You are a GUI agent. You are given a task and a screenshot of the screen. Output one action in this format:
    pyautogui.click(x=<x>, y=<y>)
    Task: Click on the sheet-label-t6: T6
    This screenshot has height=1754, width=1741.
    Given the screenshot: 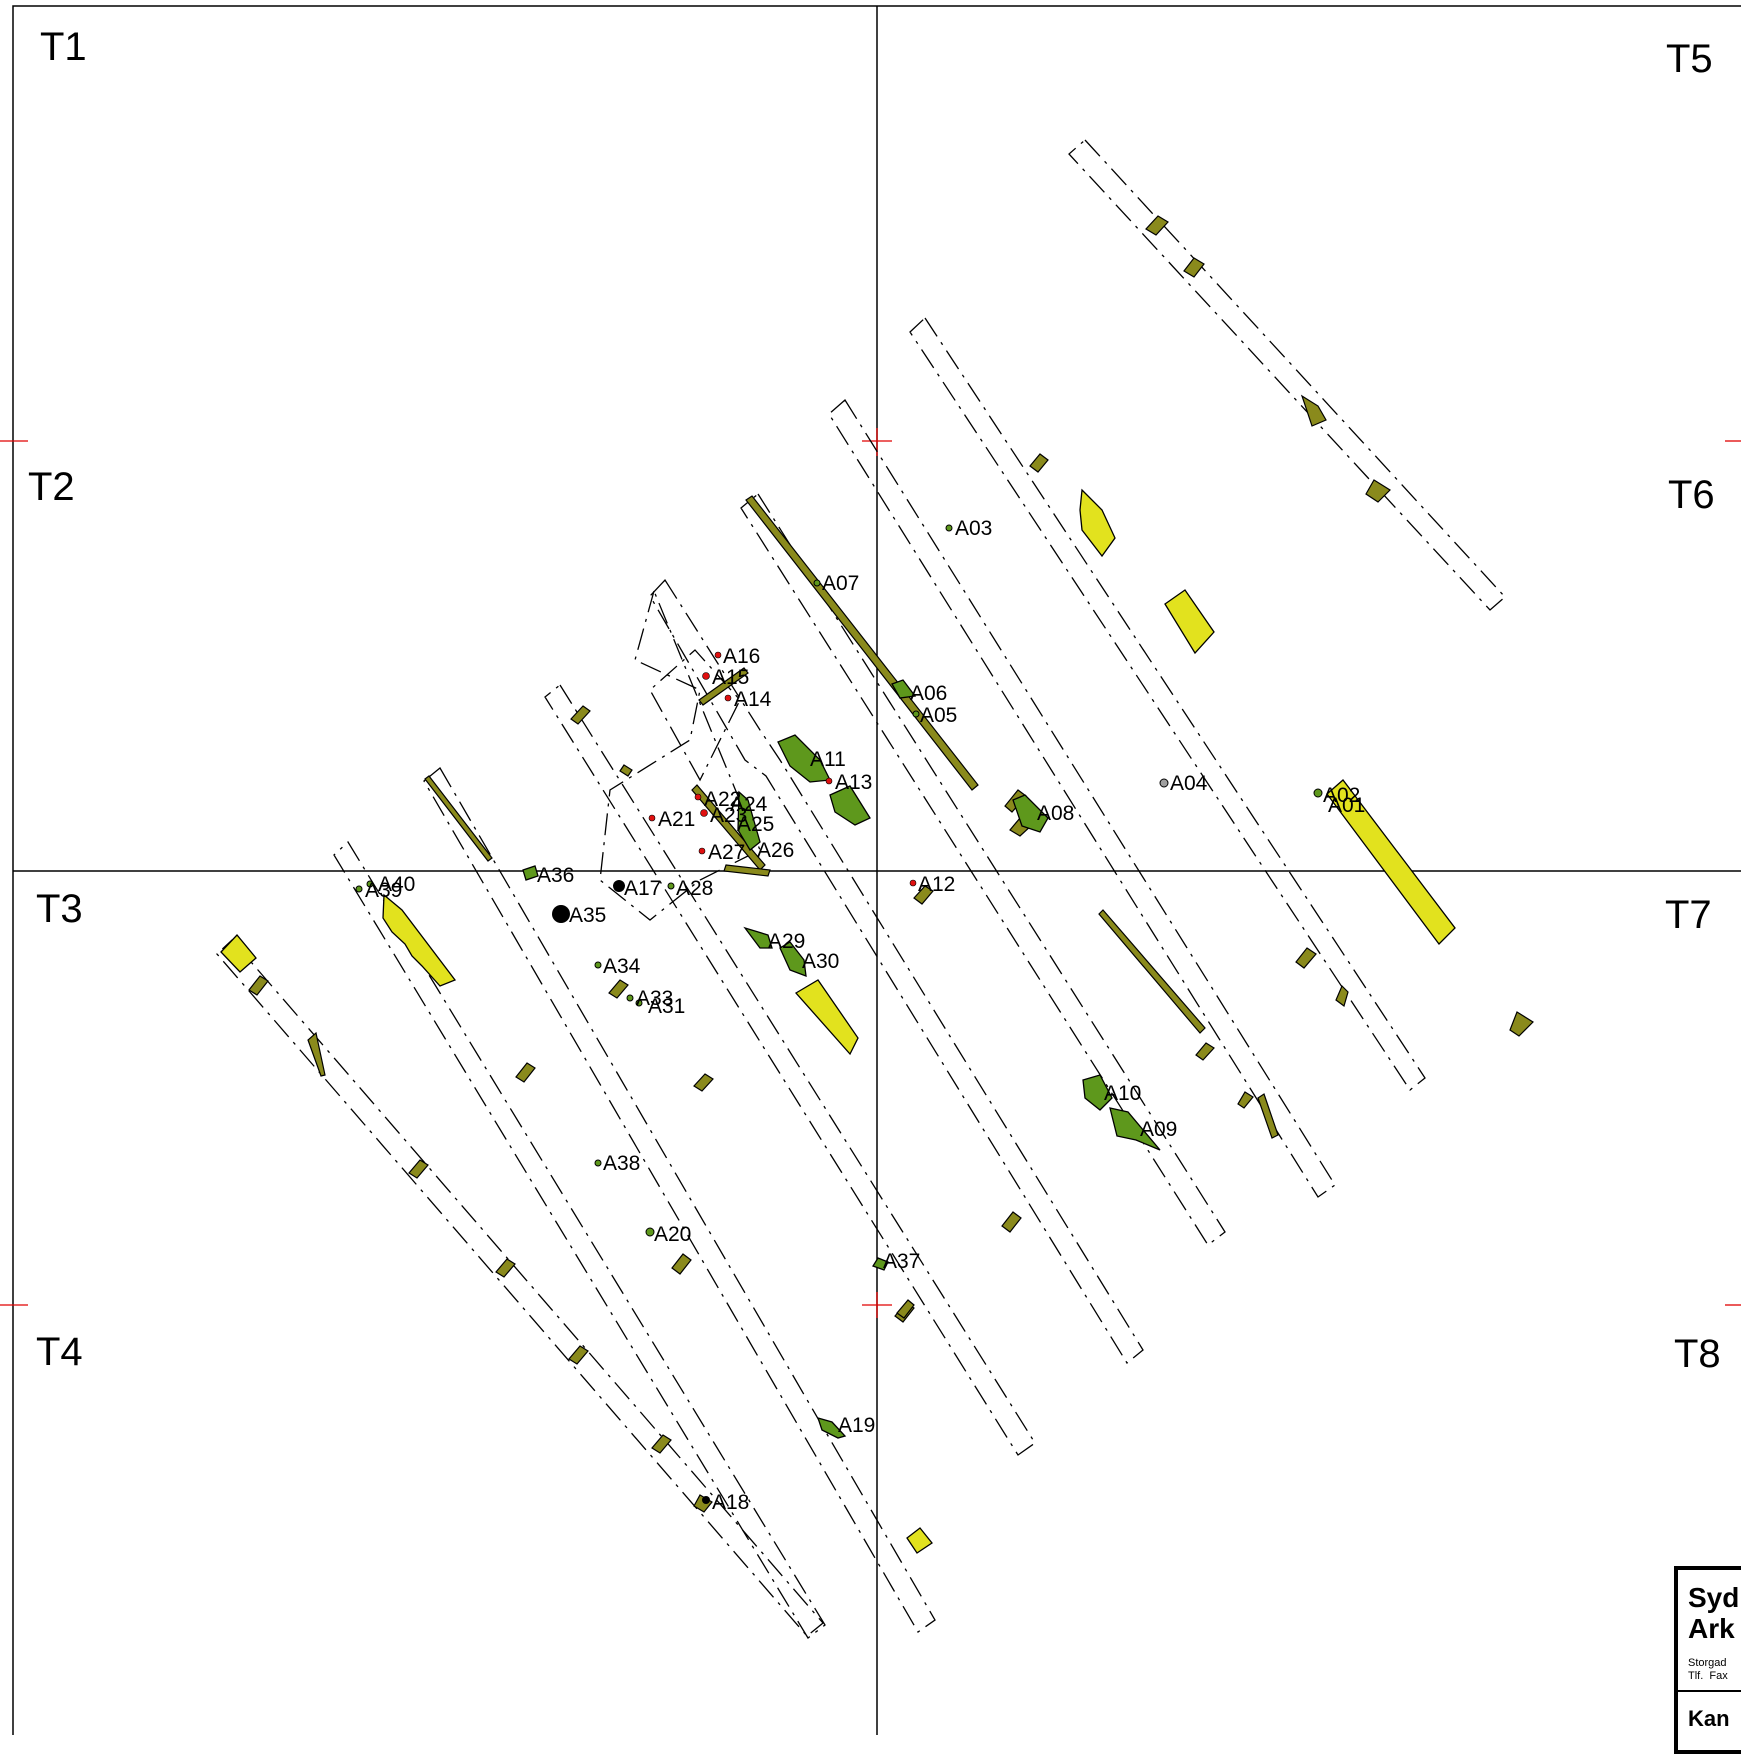 What is the action you would take?
    pyautogui.click(x=1691, y=495)
    